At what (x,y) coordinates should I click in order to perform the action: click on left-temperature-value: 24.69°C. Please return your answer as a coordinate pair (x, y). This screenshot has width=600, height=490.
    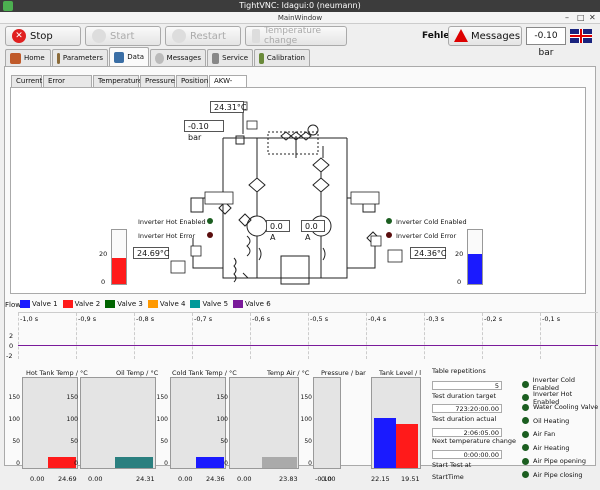
    Looking at the image, I should click on (151, 253).